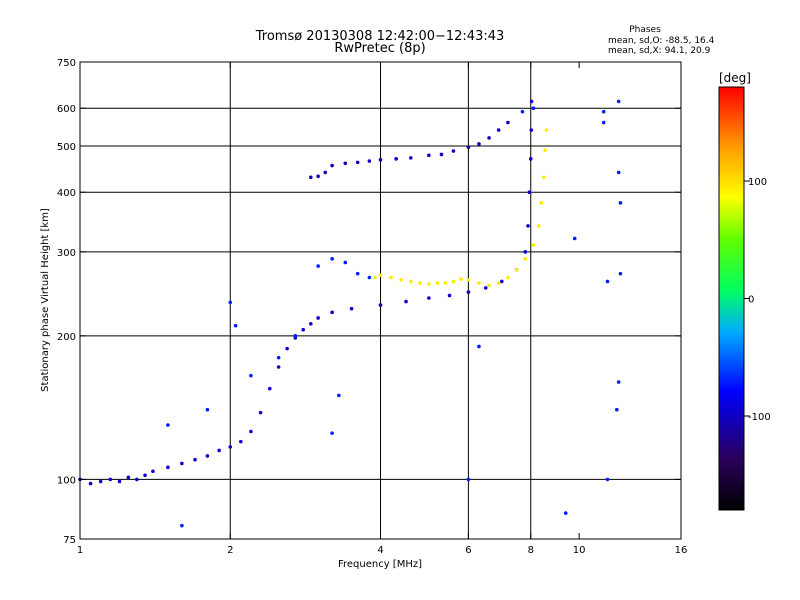 The height and width of the screenshot is (600, 800). Describe the element at coordinates (45, 300) in the screenshot. I see `y-axis-label: Stationary phase Virtual Height [km]` at that location.